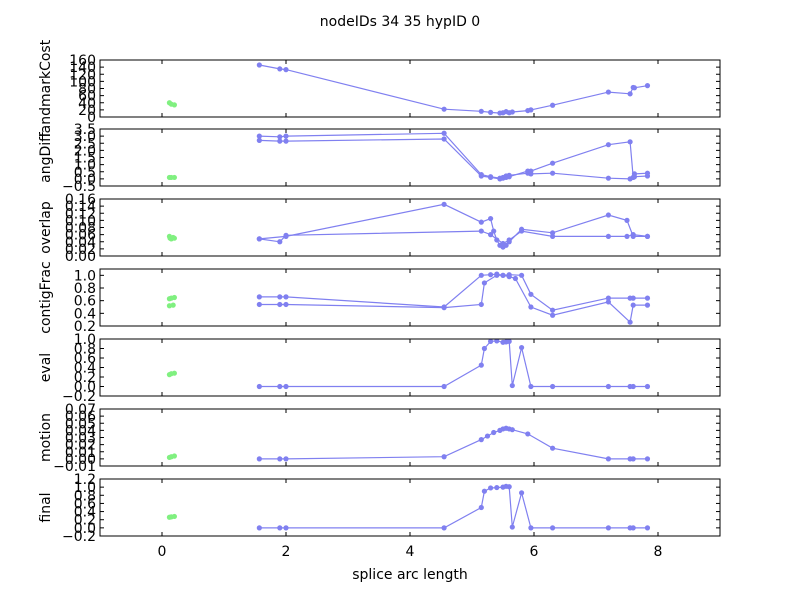 The height and width of the screenshot is (600, 800). What do you see at coordinates (80, 200) in the screenshot?
I see `y-tick-label: 0.16` at bounding box center [80, 200].